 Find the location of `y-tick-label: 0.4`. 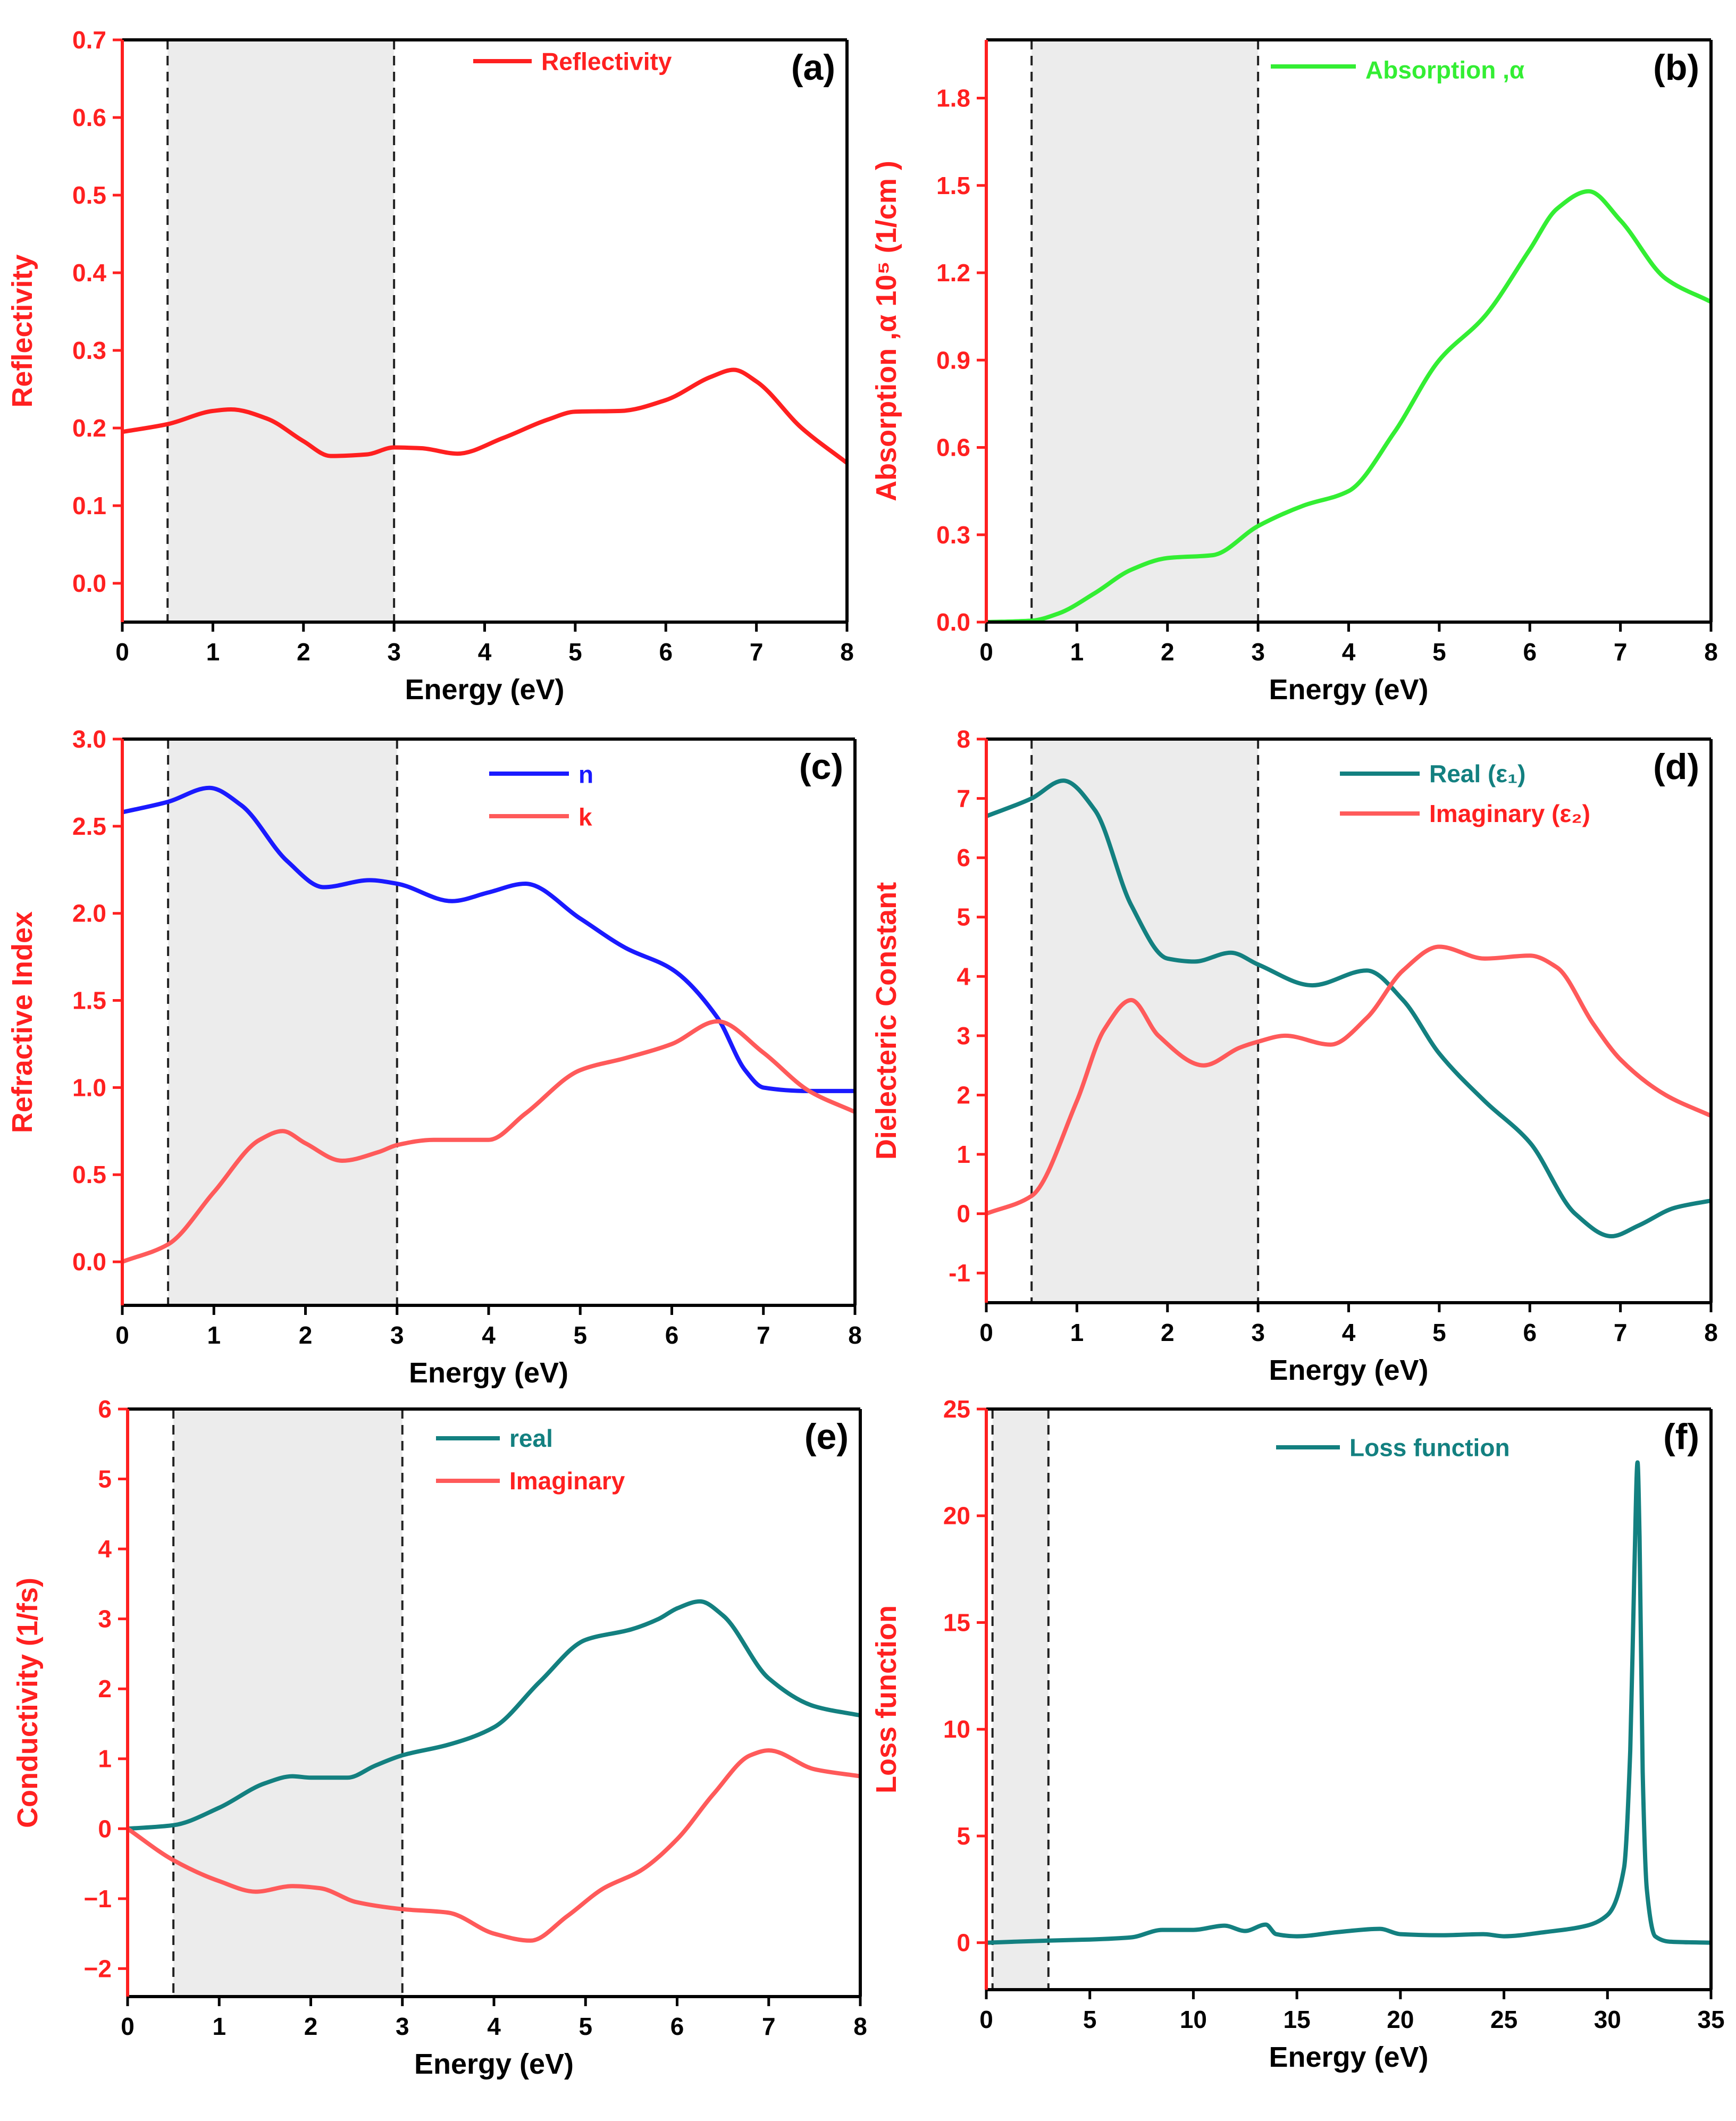

y-tick-label: 0.4 is located at coordinates (89, 273).